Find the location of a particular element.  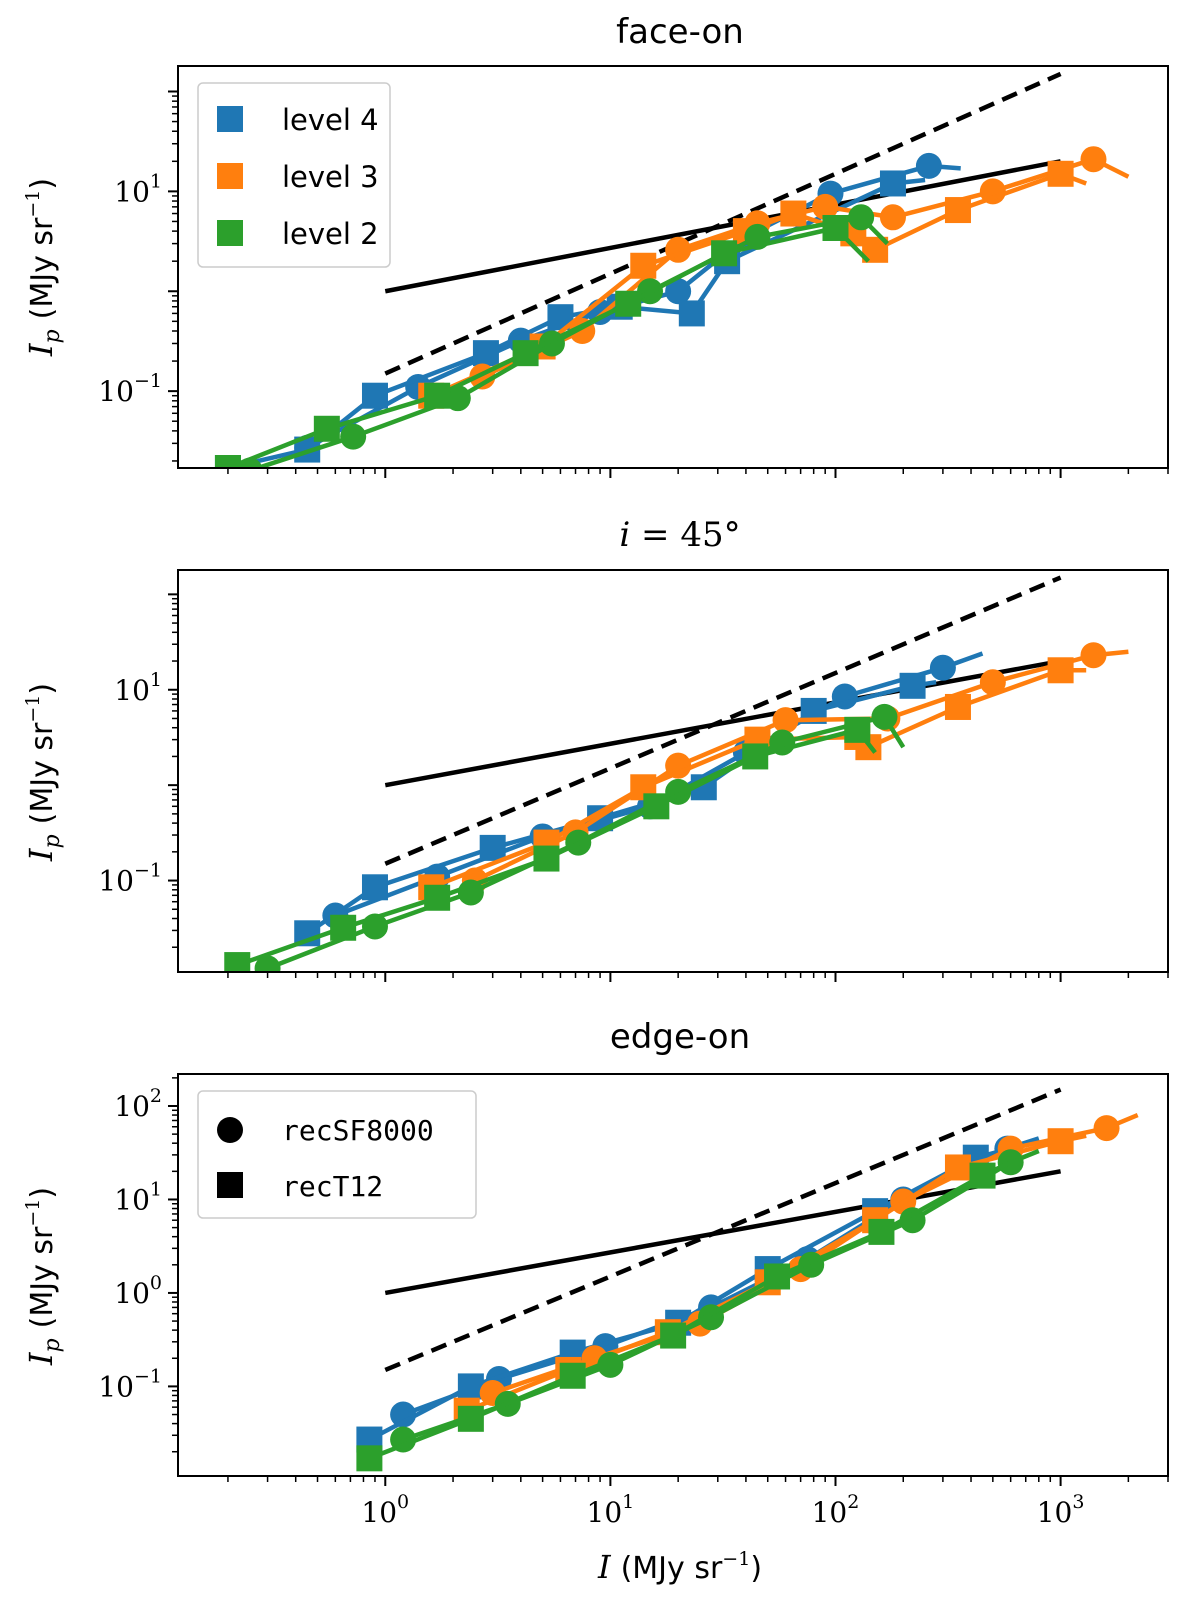

title-var: i is located at coordinates (624, 535).